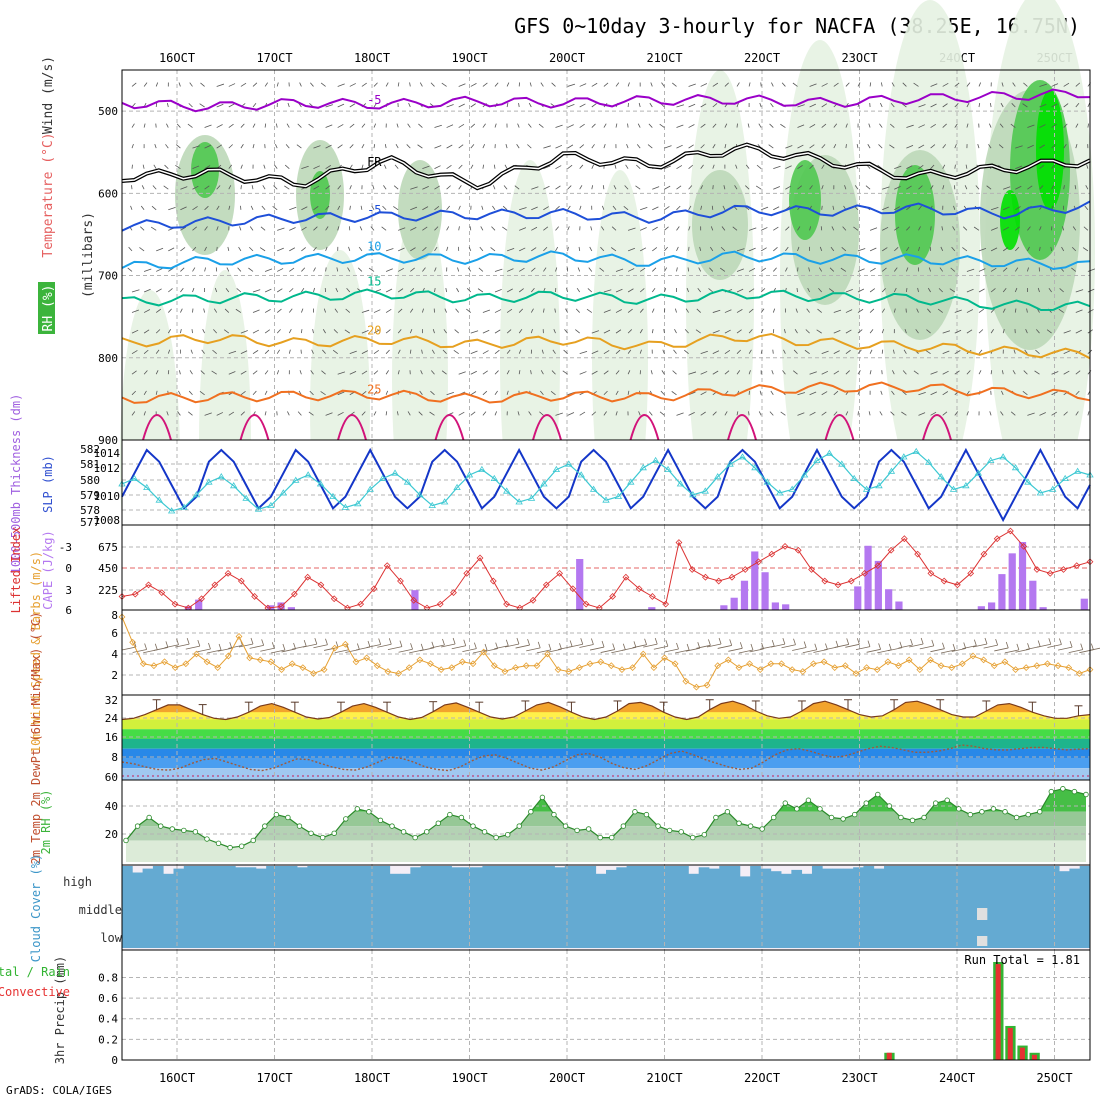  I want to click on isotherm-label: 10, so click(374, 247).